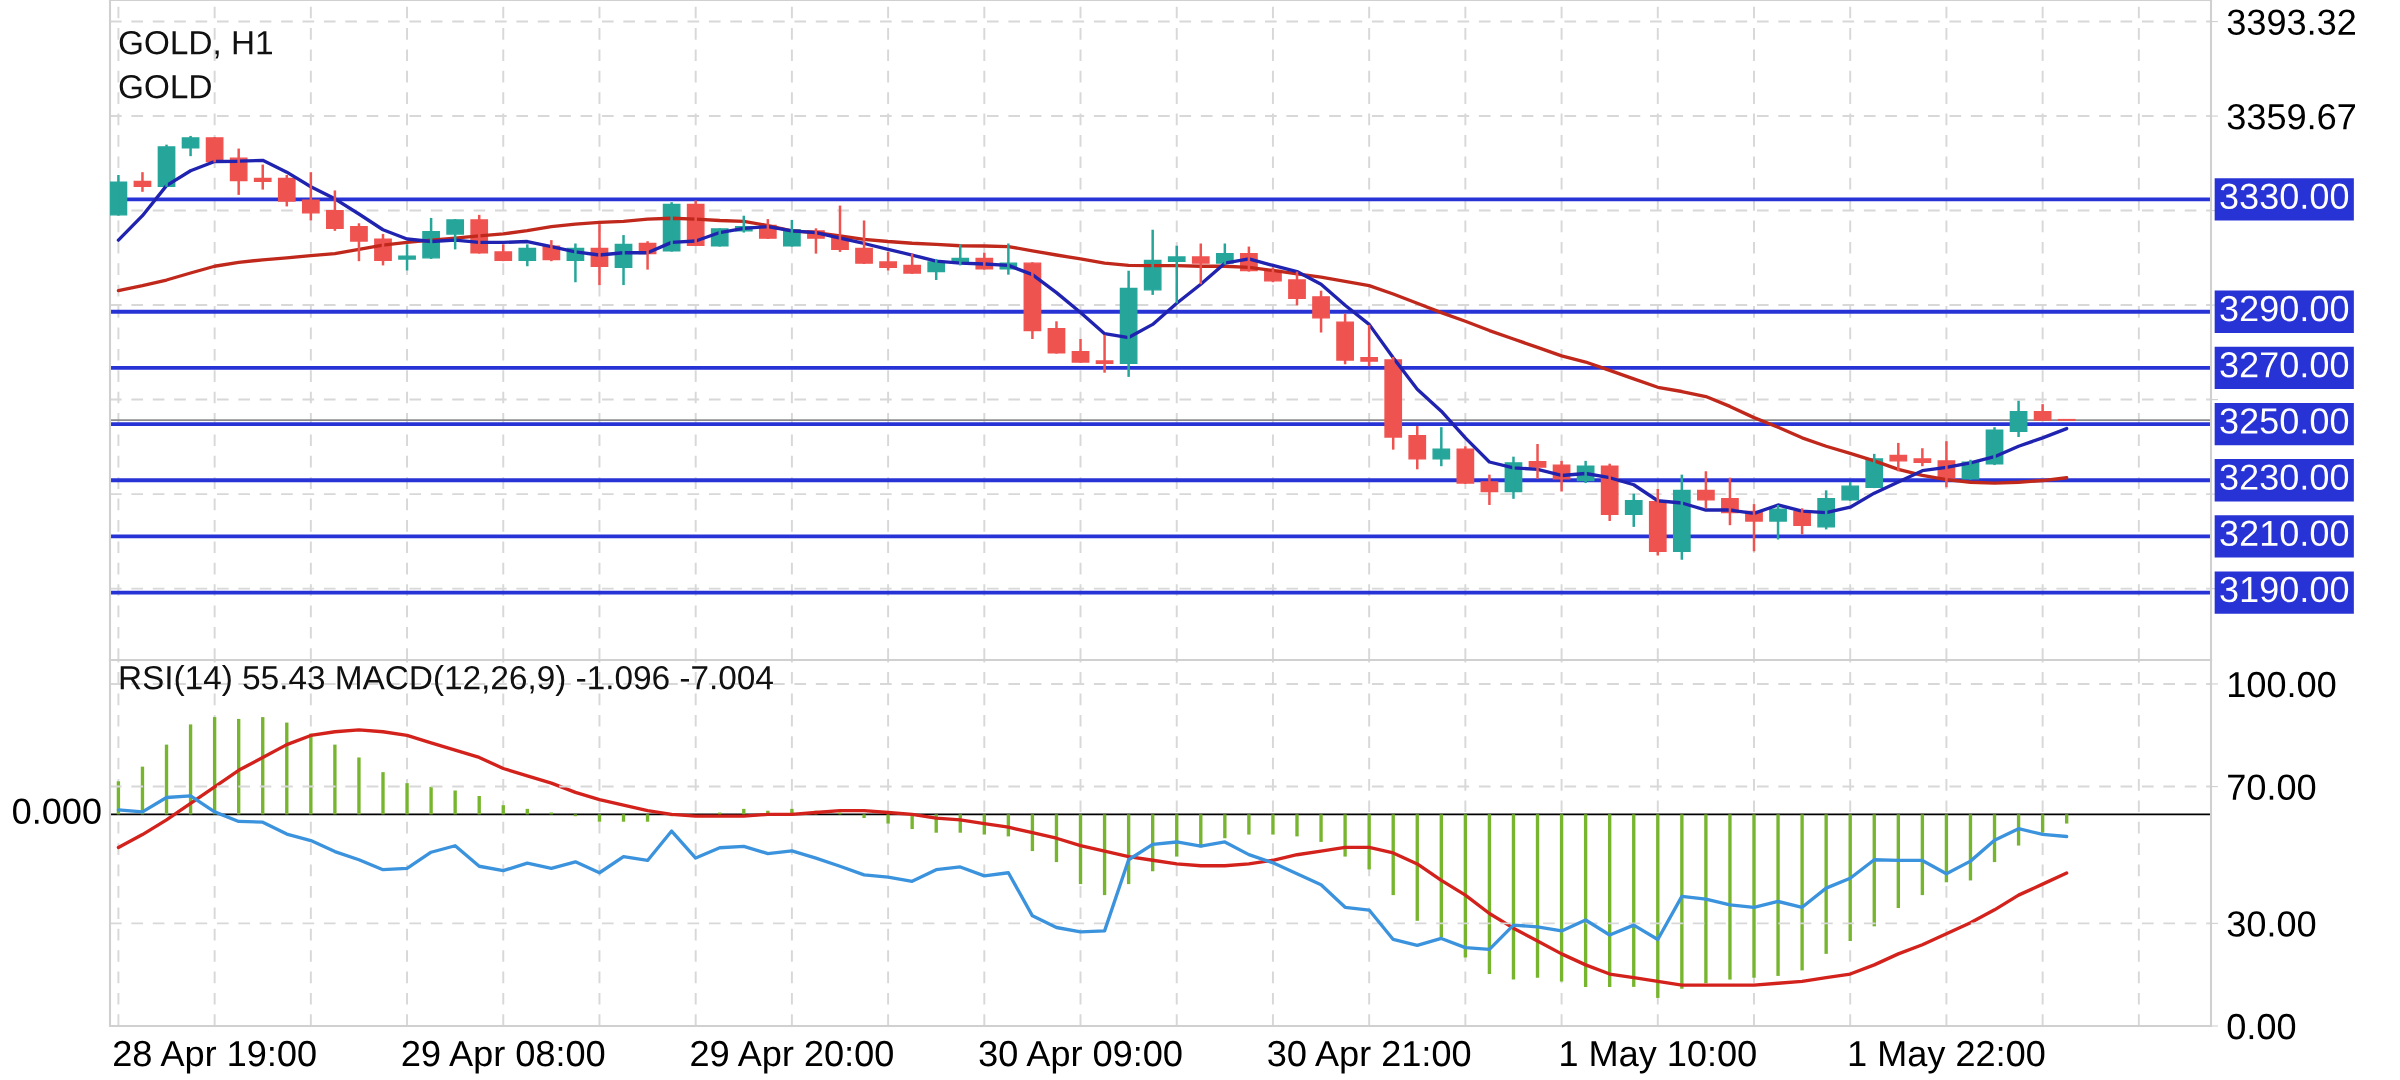 This screenshot has height=1080, width=2400. Describe the element at coordinates (503, 1057) in the screenshot. I see `x-tick-label: 29 Apr 08:00` at that location.